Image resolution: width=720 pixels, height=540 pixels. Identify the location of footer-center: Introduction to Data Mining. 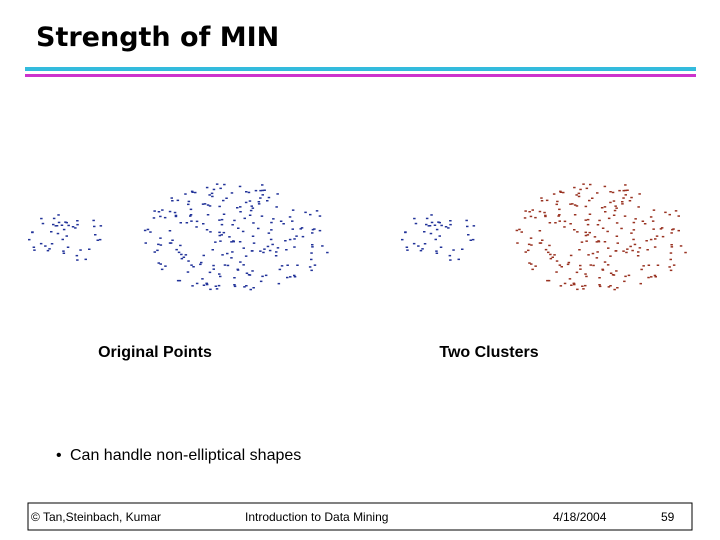
(316, 517).